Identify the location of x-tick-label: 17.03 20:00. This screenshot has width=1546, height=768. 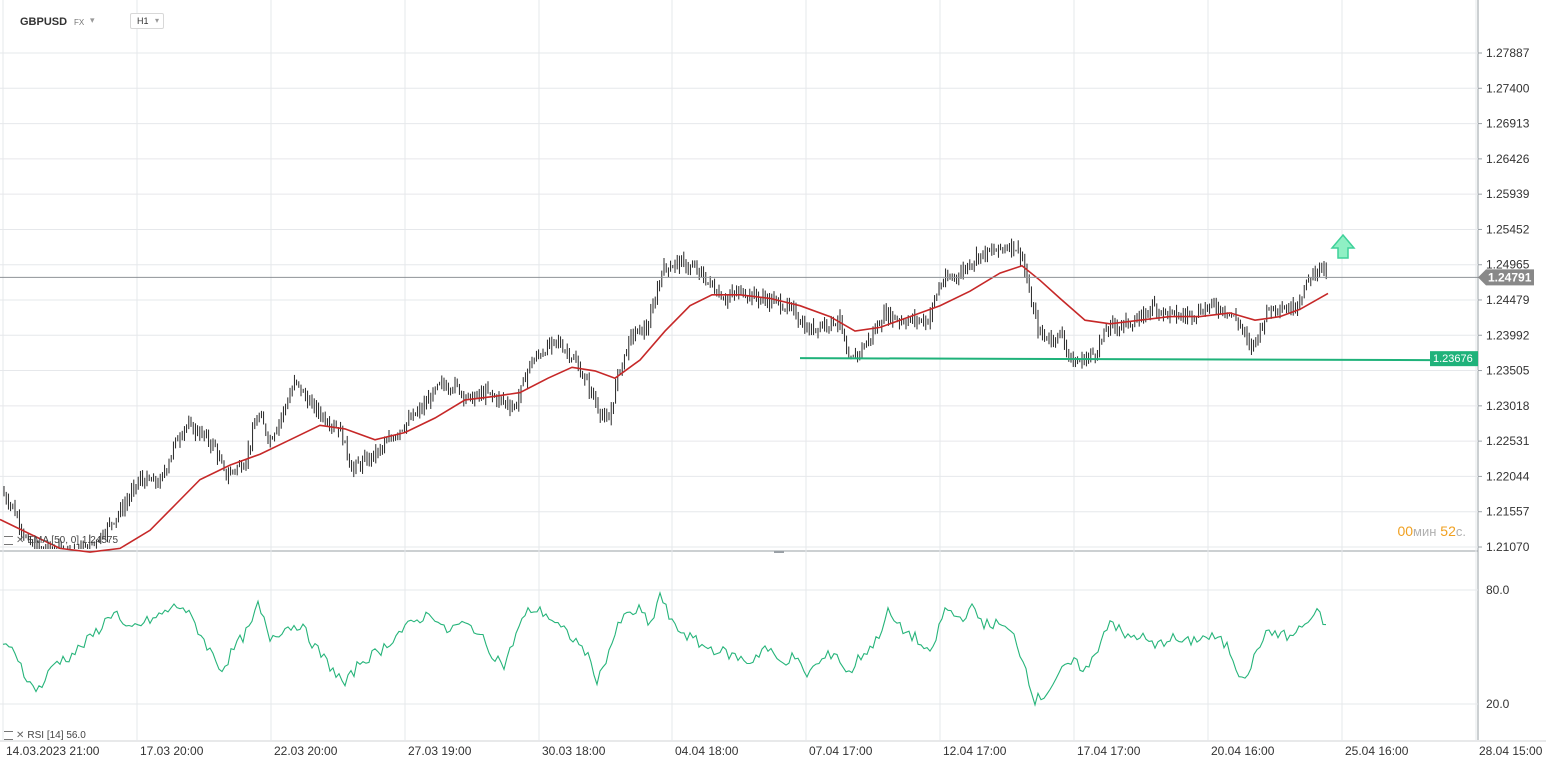
(172, 751).